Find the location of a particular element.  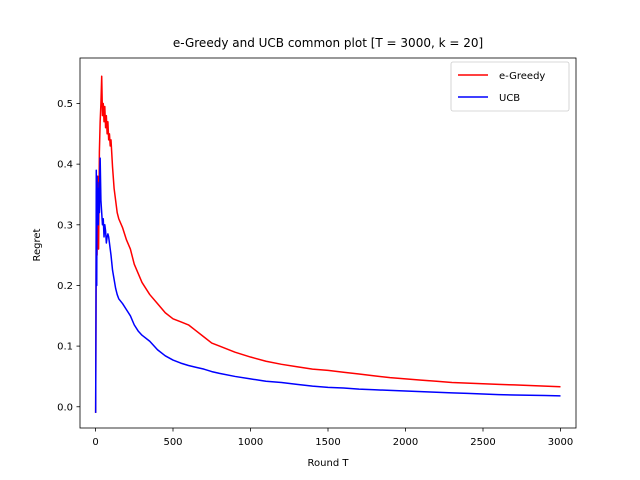

x-axis-label: Round T is located at coordinates (329, 463).